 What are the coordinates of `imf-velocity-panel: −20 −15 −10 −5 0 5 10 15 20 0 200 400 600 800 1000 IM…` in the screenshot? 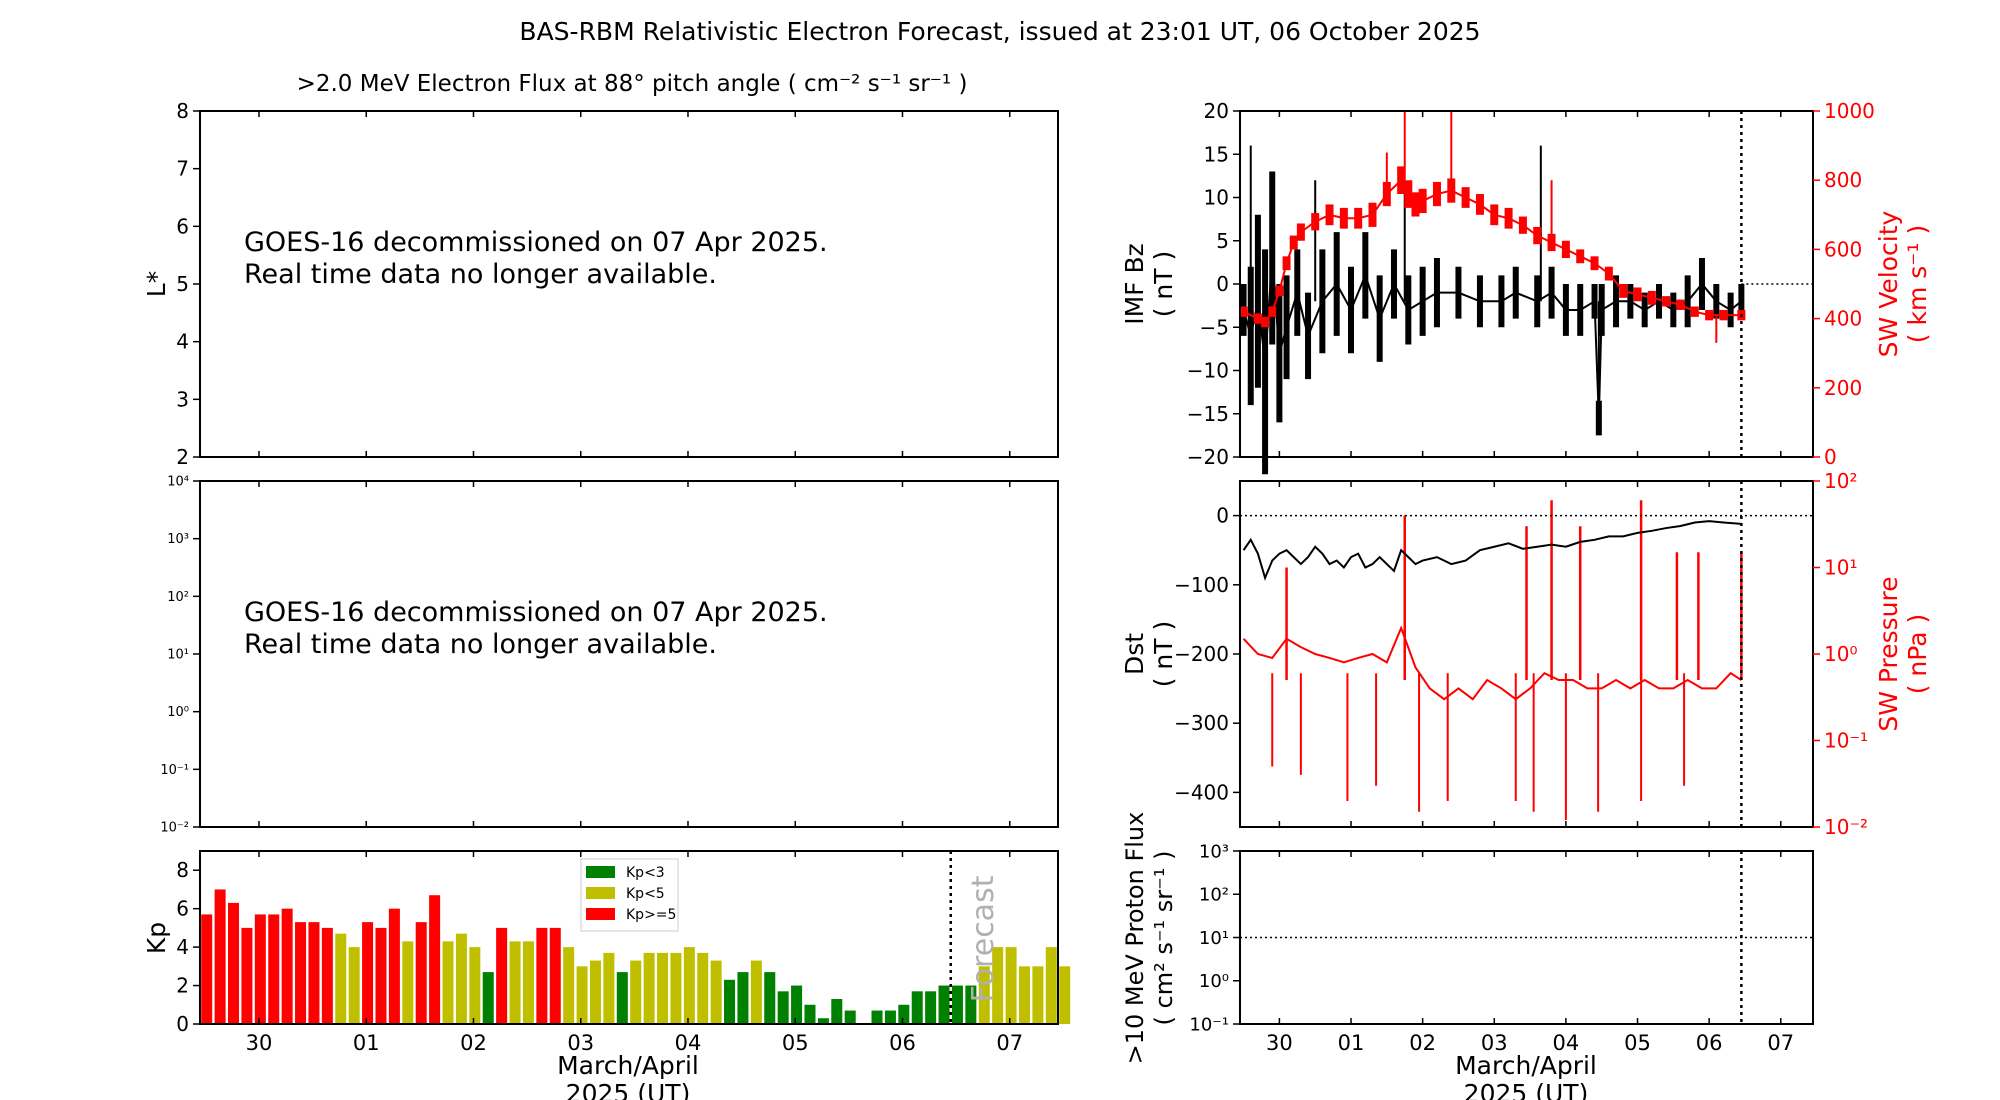 It's located at (1526, 287).